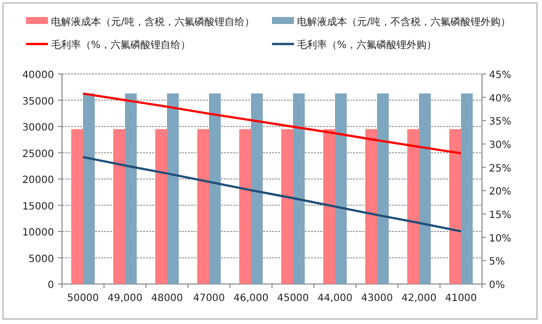  What do you see at coordinates (500, 215) in the screenshot?
I see `y2-tick-label: 15%` at bounding box center [500, 215].